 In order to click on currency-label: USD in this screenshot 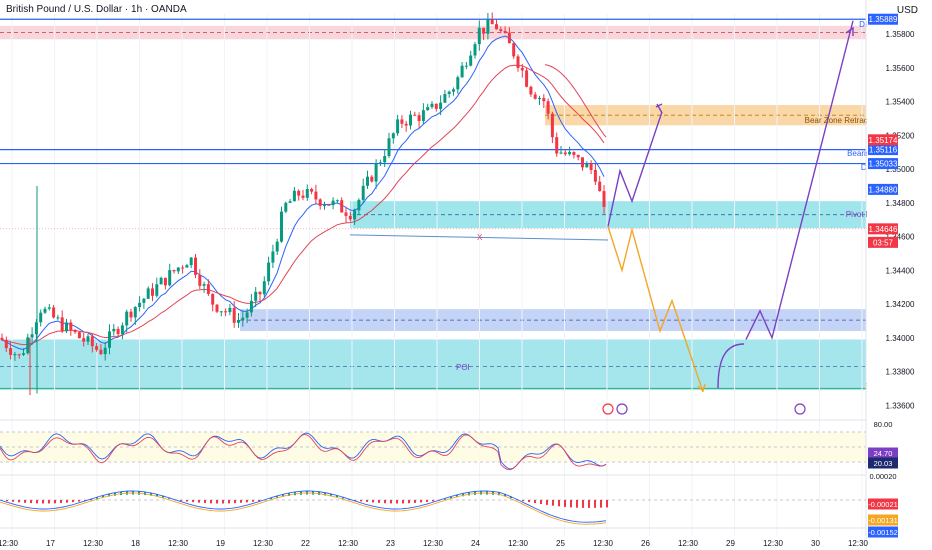, I will do `click(907, 10)`.